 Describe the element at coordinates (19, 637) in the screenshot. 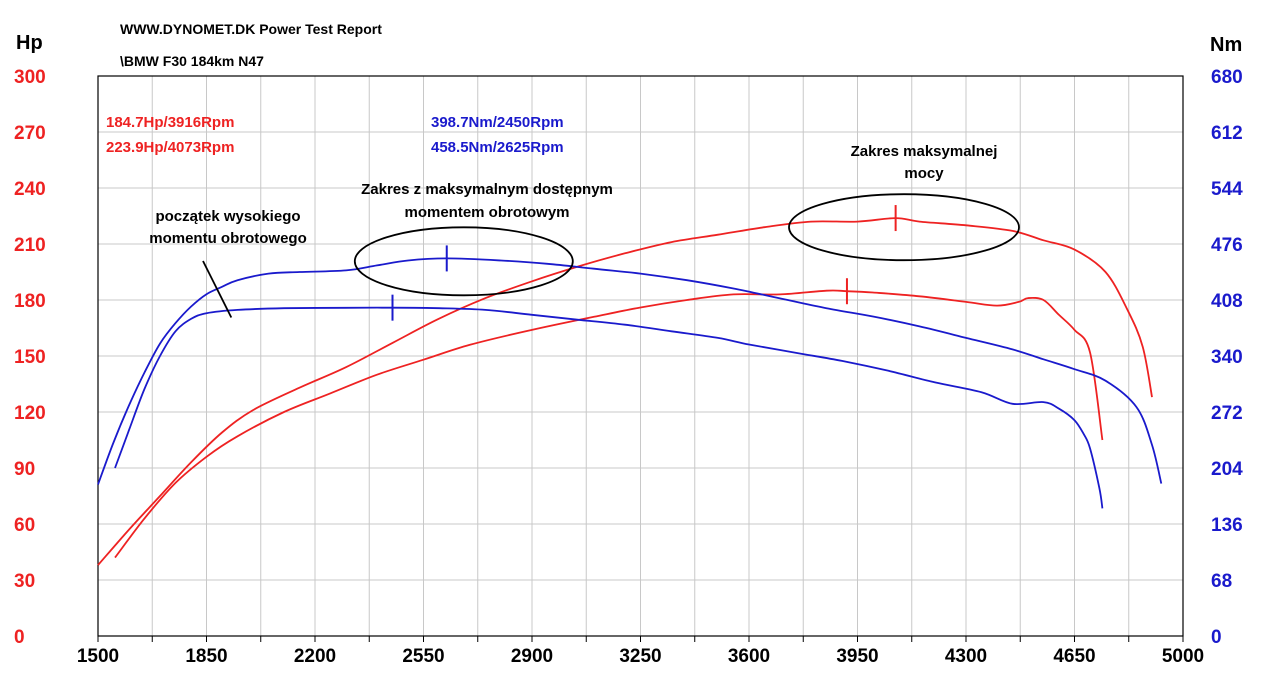

I see `y-left-tick-label: 0` at that location.